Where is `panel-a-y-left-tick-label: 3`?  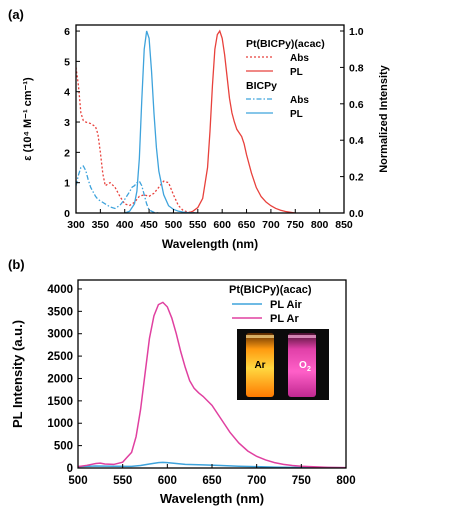
panel-a-y-left-tick-label: 3 is located at coordinates (67, 123).